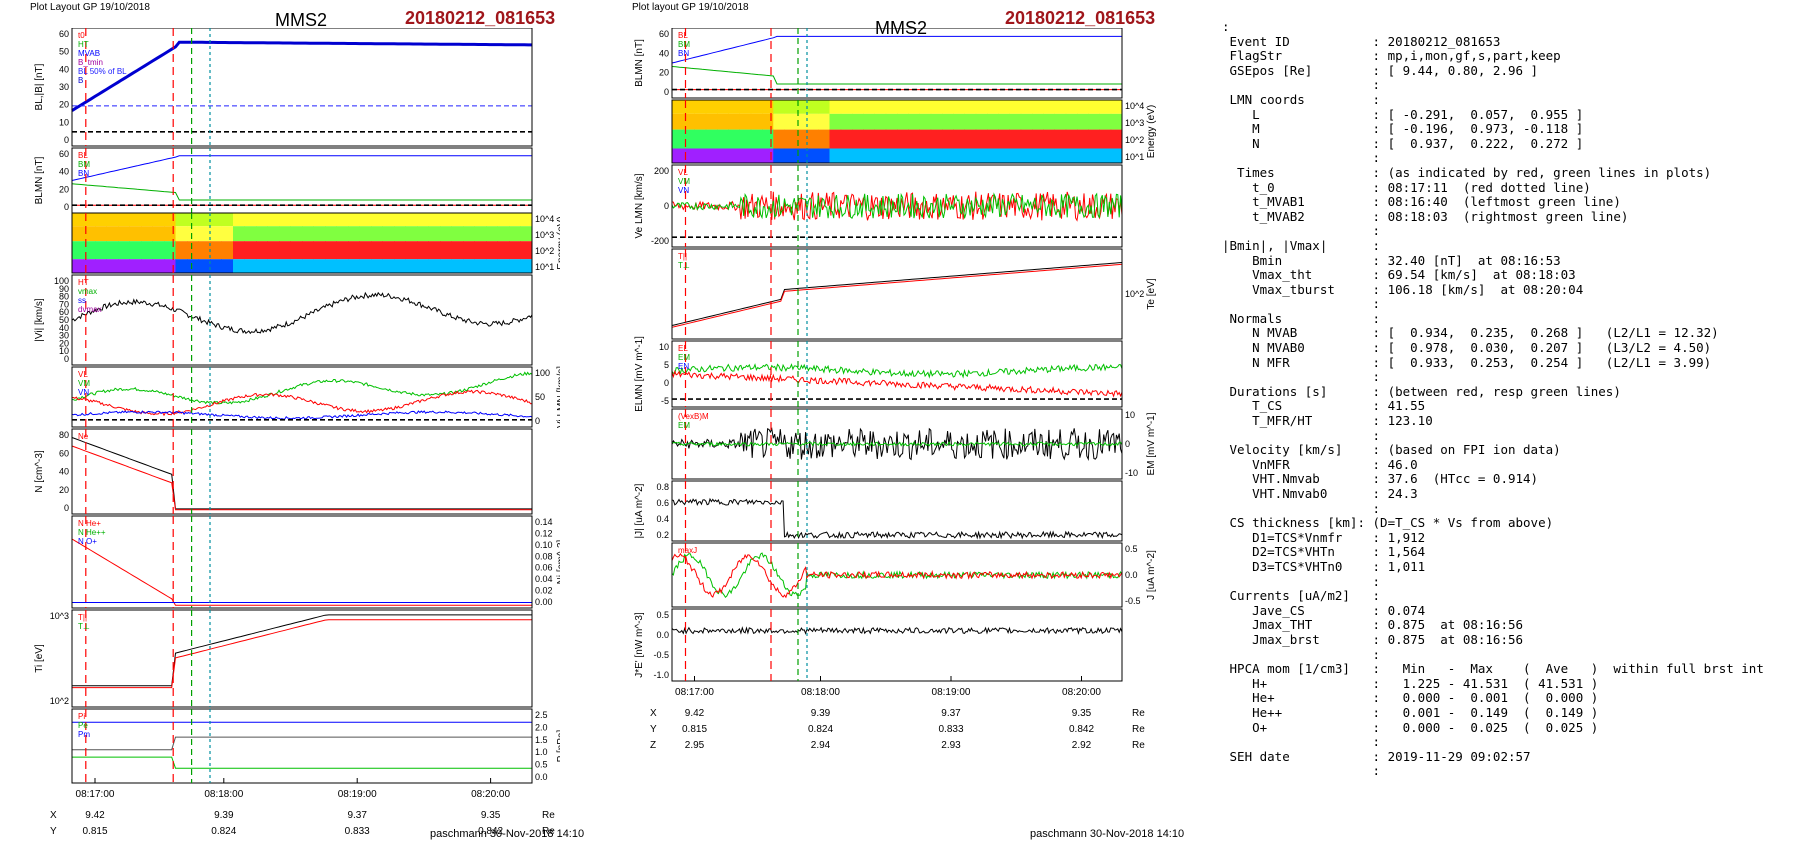 This screenshot has height=841, width=1804. Describe the element at coordinates (491, 815) in the screenshot. I see `coord-value: 9.35` at that location.